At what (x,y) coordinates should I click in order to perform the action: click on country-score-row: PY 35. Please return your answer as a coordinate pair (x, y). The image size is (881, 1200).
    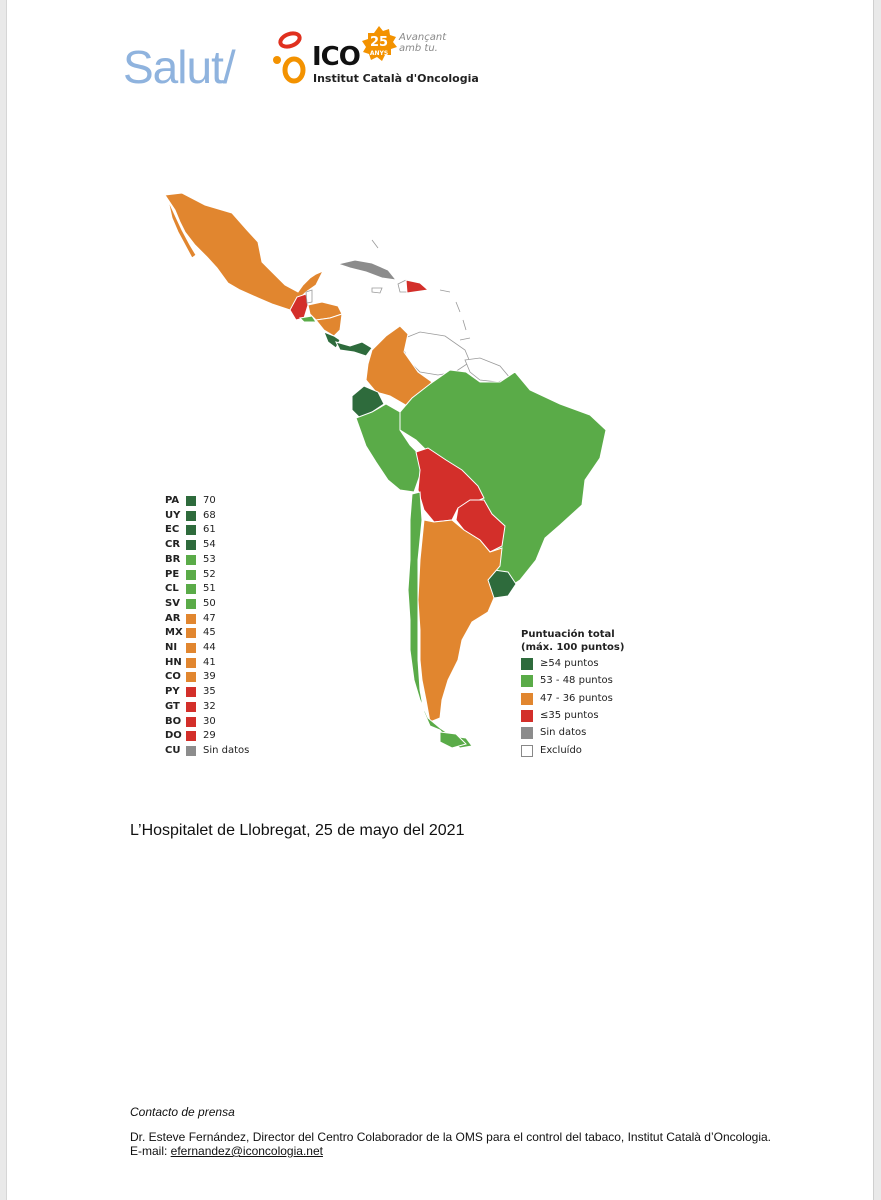
    Looking at the image, I should click on (215, 692).